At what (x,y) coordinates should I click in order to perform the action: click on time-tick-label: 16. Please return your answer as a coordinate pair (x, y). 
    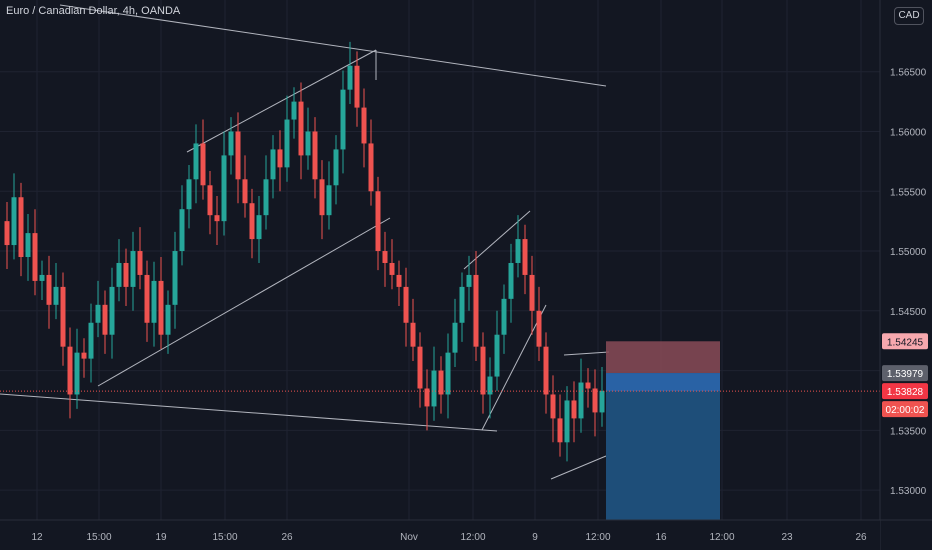
    Looking at the image, I should click on (661, 537).